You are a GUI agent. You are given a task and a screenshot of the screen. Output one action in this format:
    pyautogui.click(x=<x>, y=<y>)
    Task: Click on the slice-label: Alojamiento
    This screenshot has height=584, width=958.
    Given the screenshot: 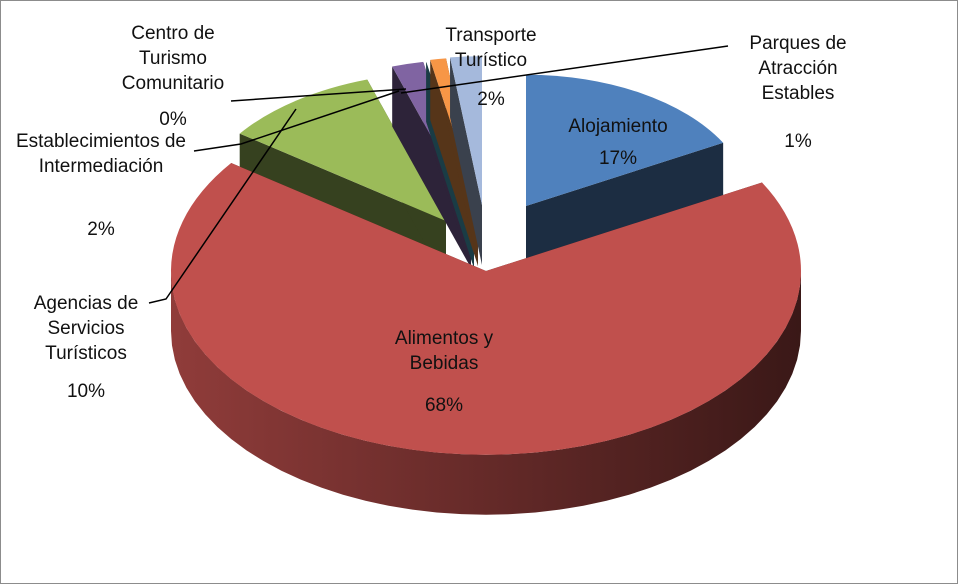 What is the action you would take?
    pyautogui.click(x=618, y=126)
    